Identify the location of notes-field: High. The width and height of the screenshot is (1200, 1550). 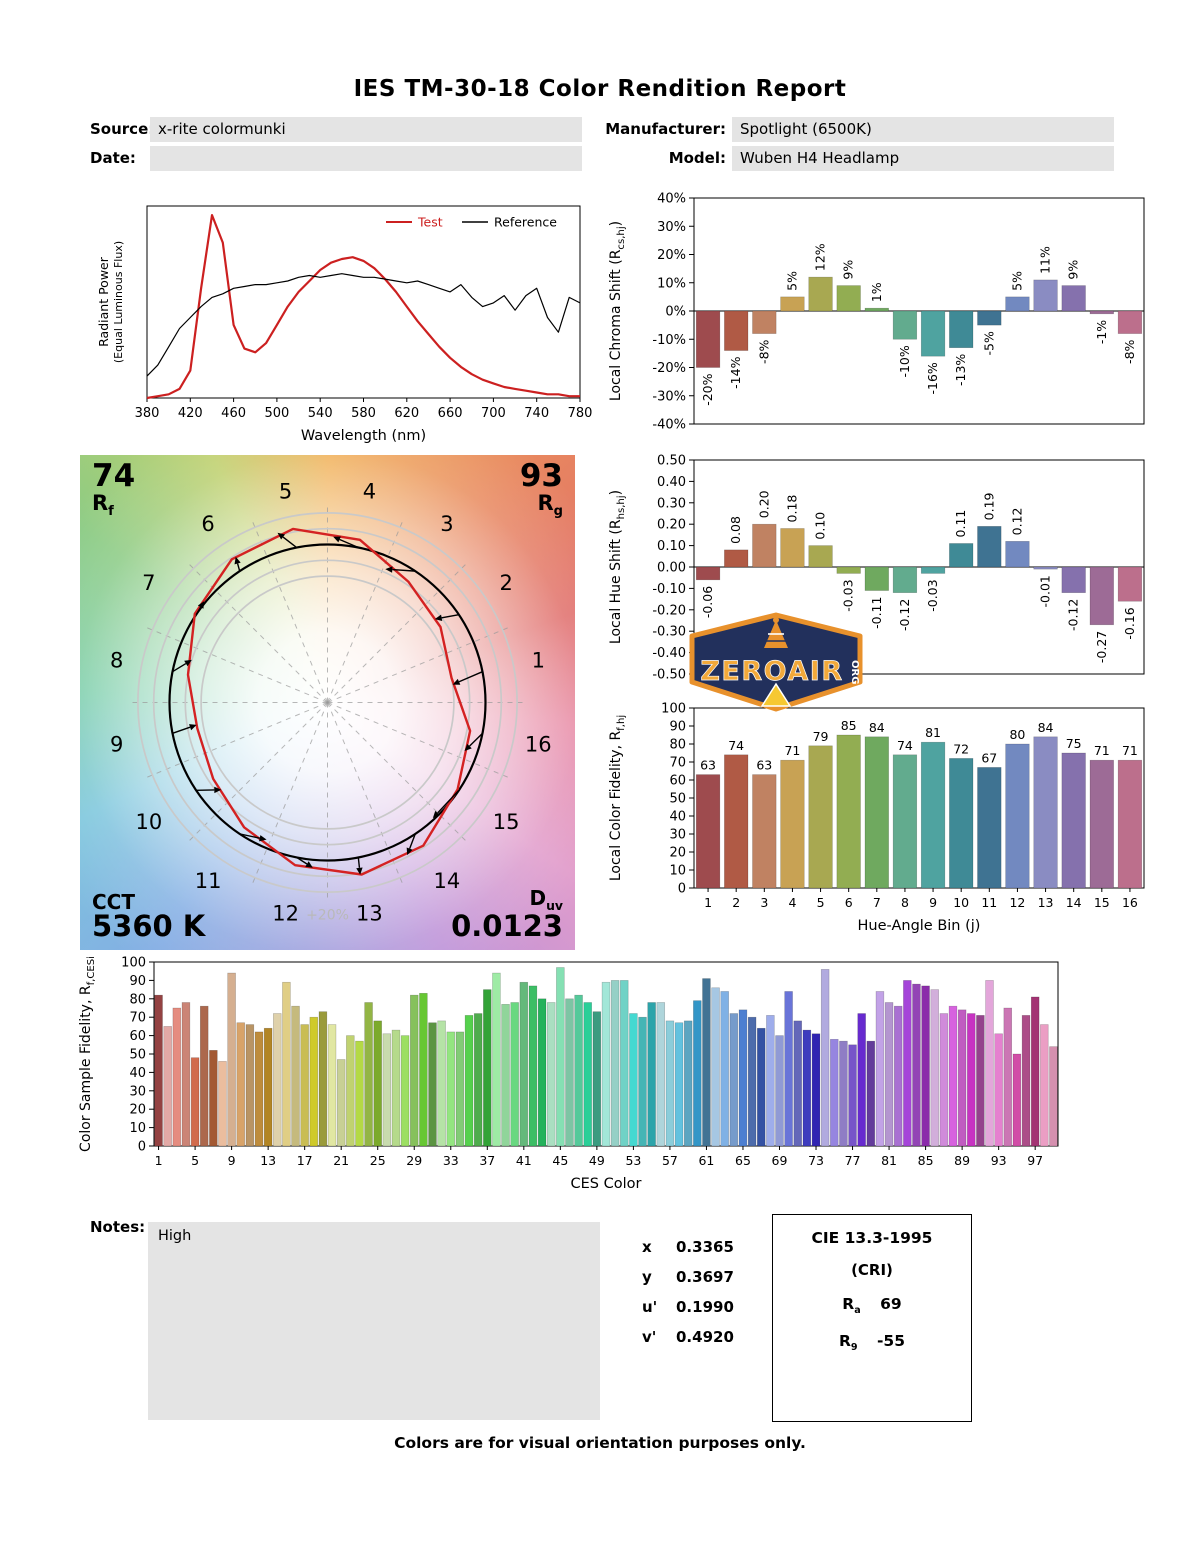
(374, 1321).